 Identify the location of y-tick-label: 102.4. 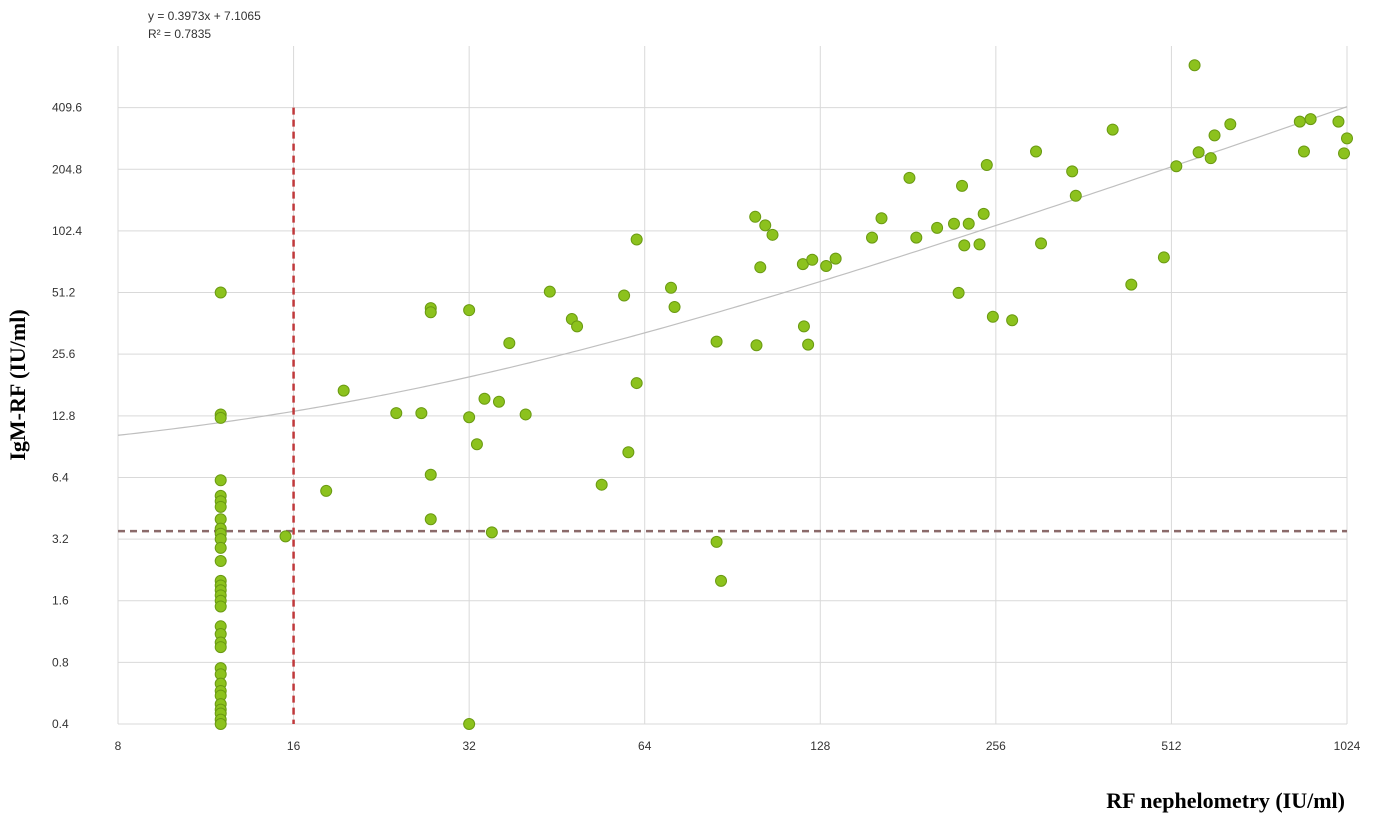
(67, 231).